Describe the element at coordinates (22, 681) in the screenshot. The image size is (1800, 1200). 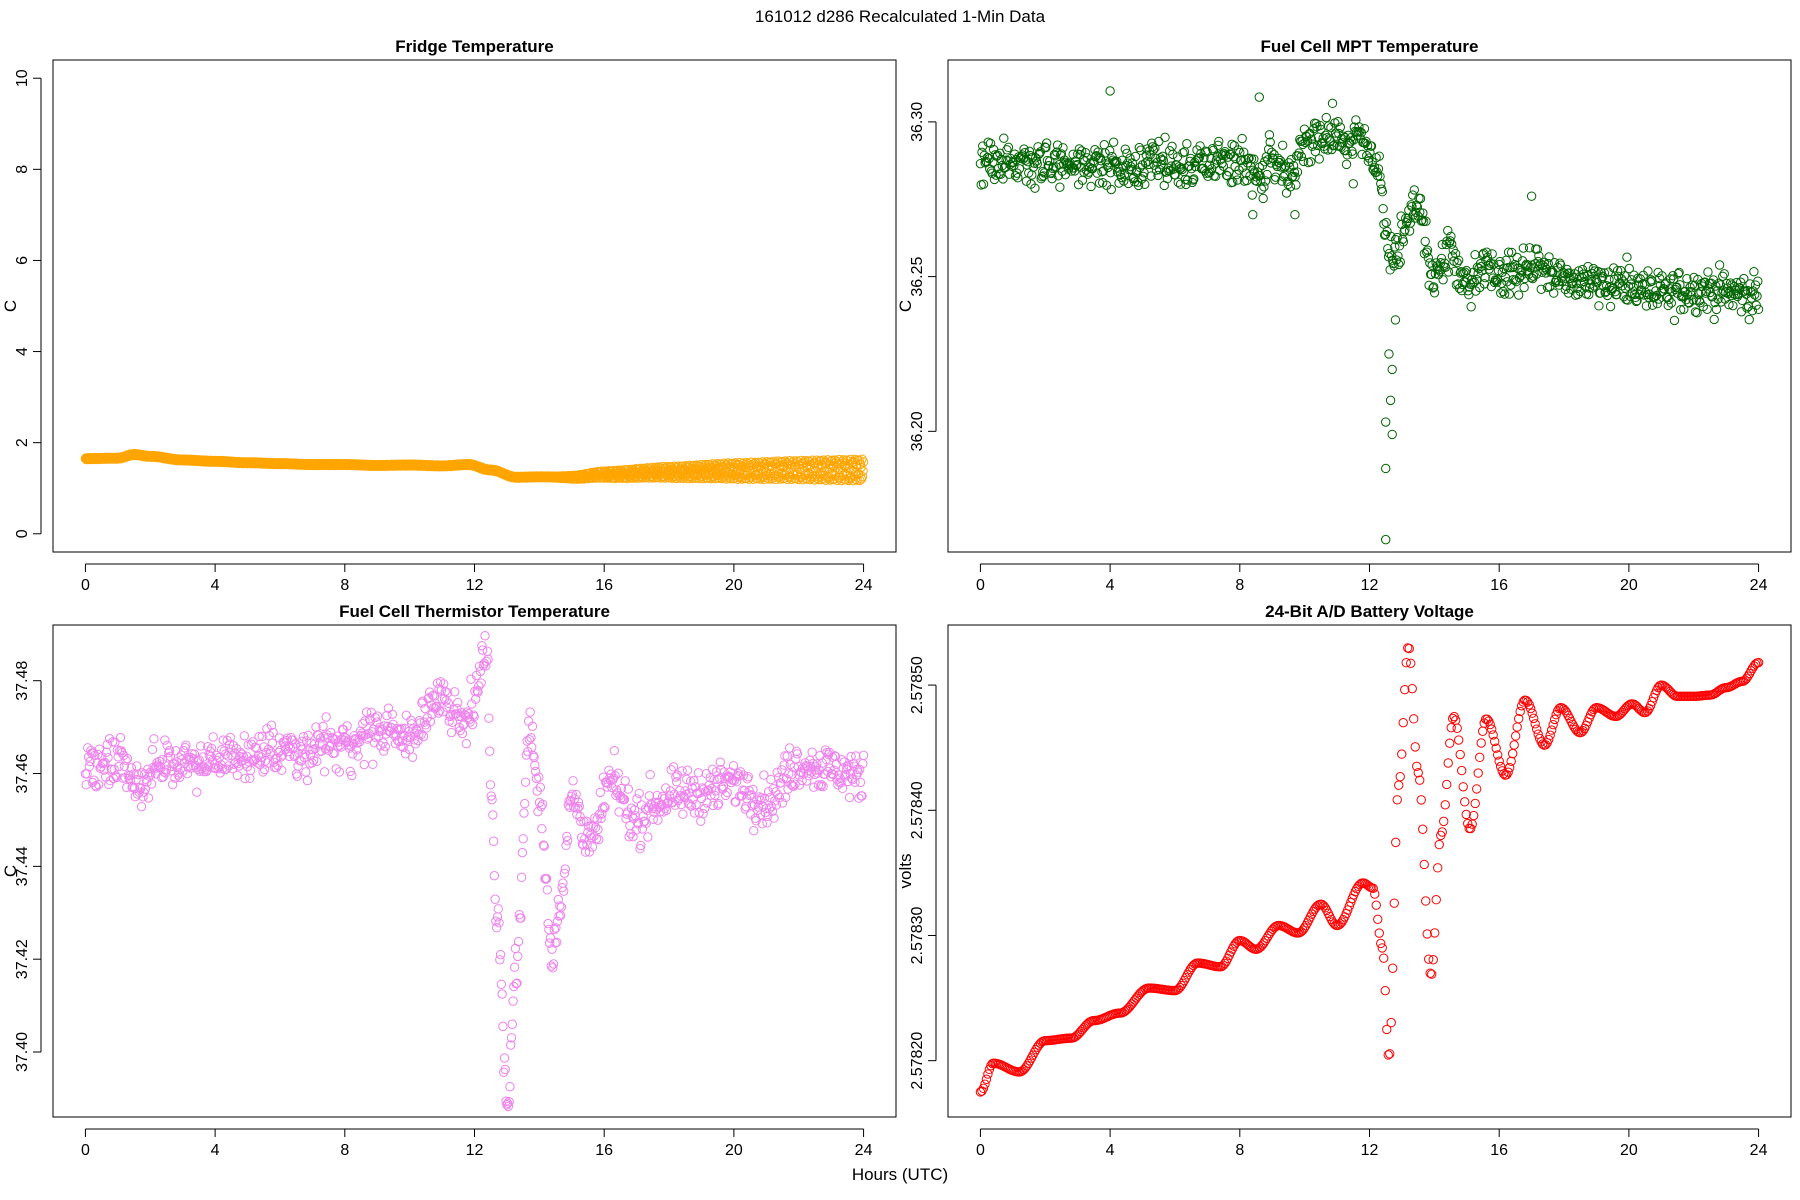
I see `y-tick-label: 37.48` at that location.